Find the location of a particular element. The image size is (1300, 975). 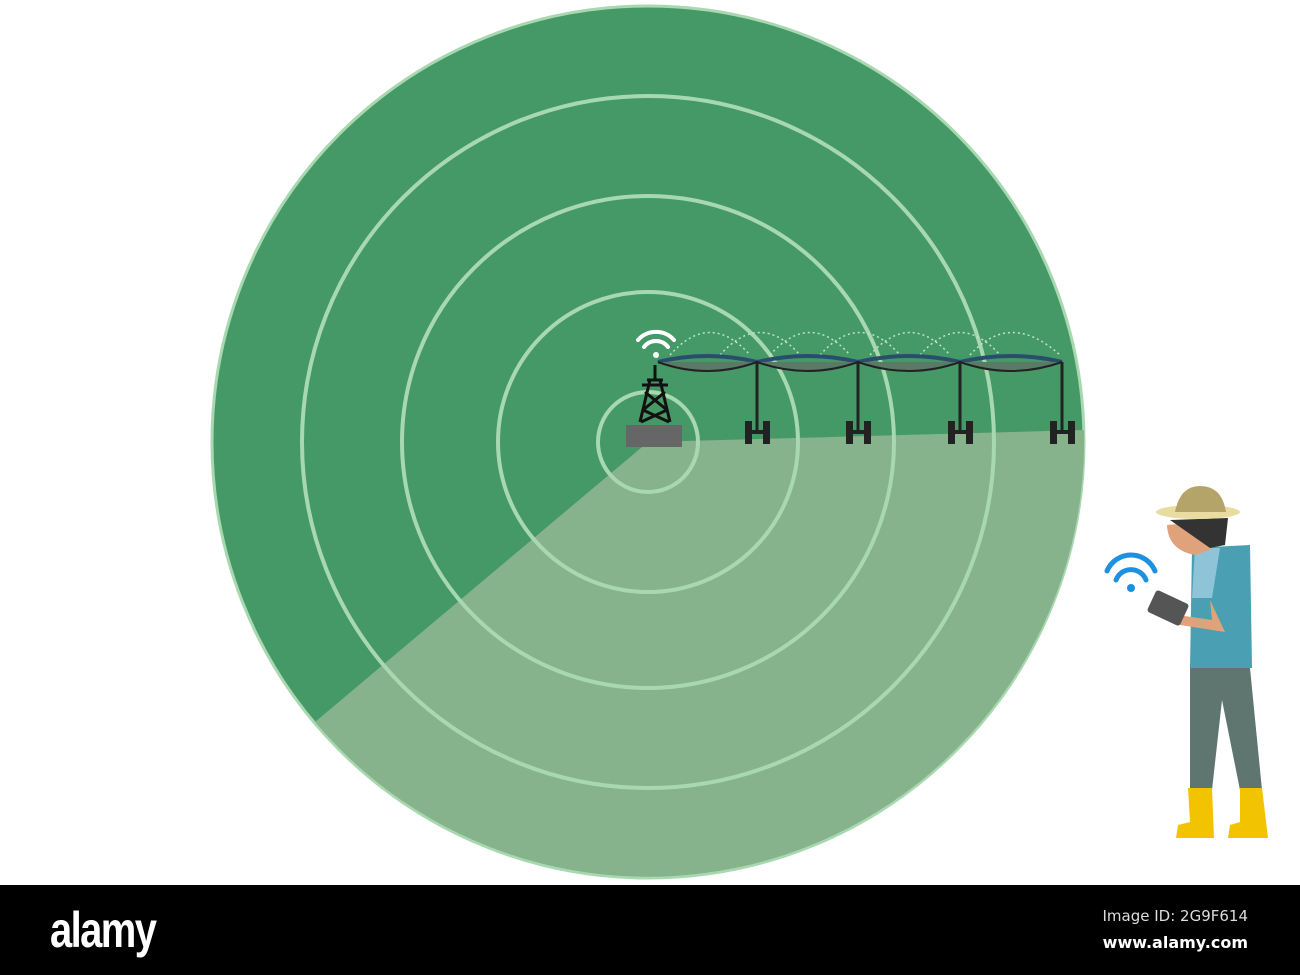

center-pivot-irrigation is located at coordinates (866, 387).